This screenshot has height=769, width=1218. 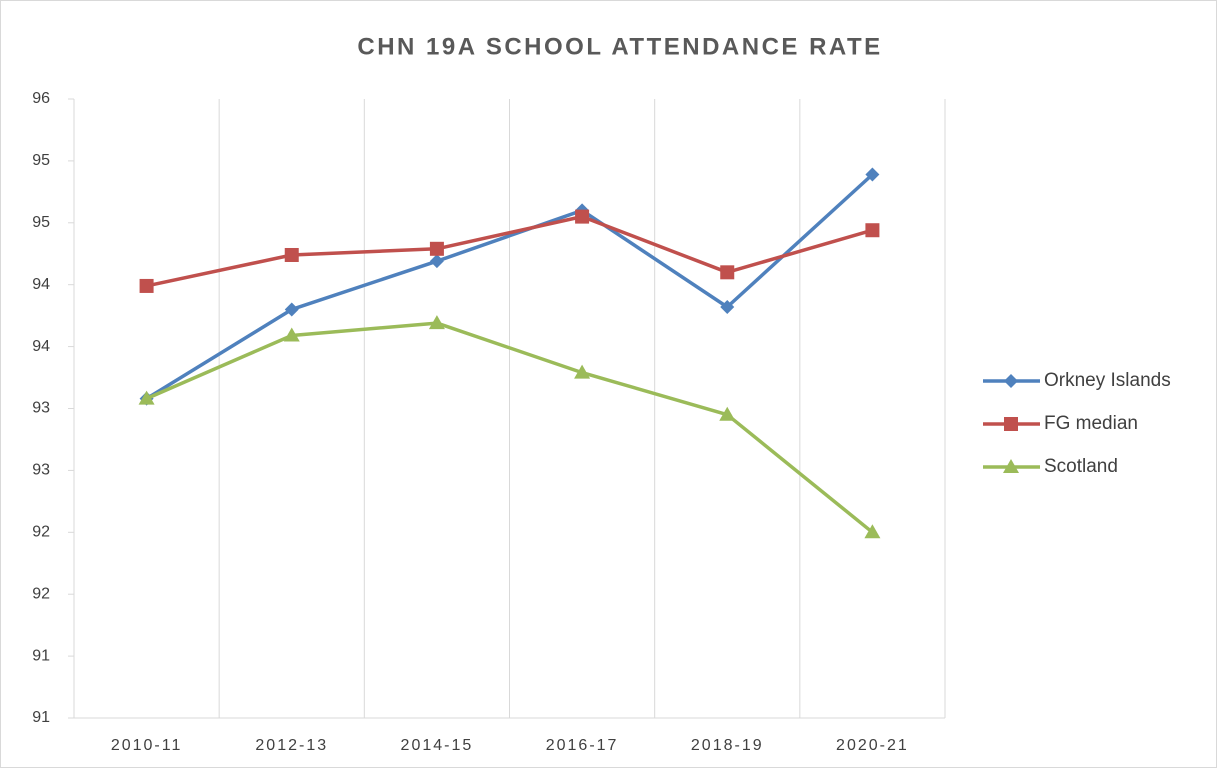 I want to click on x-tick-label: 2014-15, so click(x=437, y=745).